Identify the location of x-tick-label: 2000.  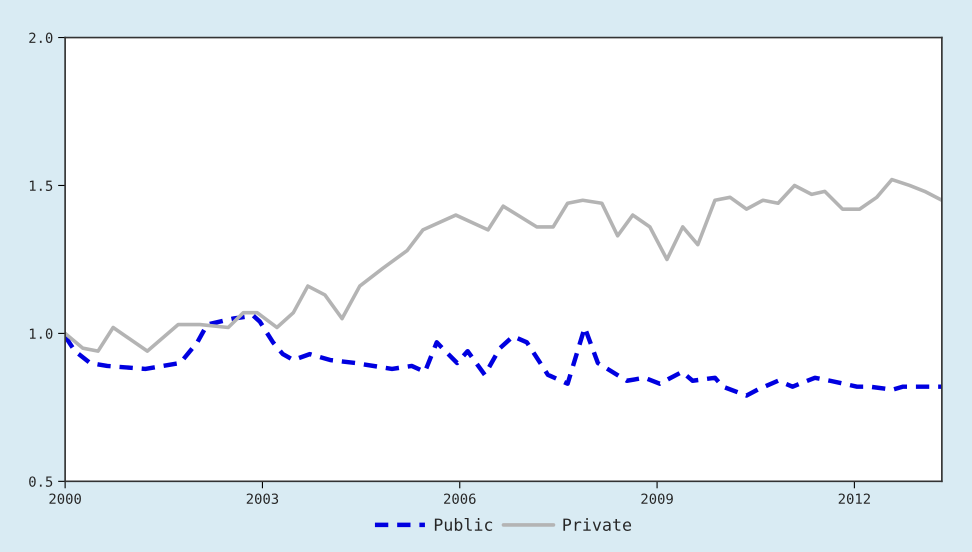
(65, 498).